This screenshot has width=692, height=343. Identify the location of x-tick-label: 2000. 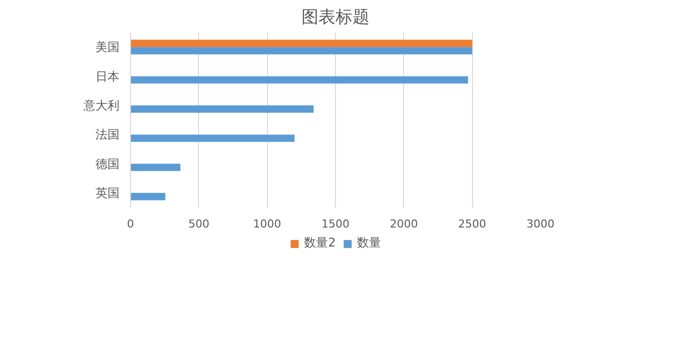
(404, 224).